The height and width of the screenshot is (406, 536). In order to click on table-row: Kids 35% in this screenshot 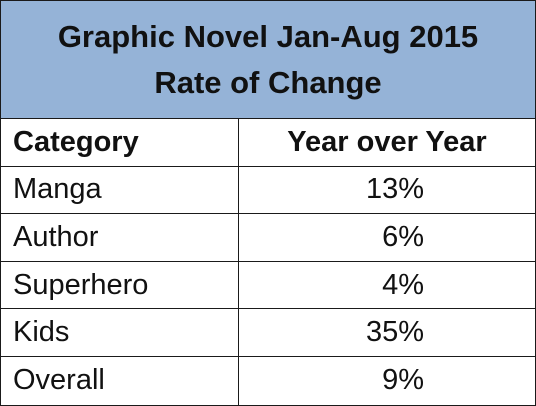, I will do `click(268, 333)`.